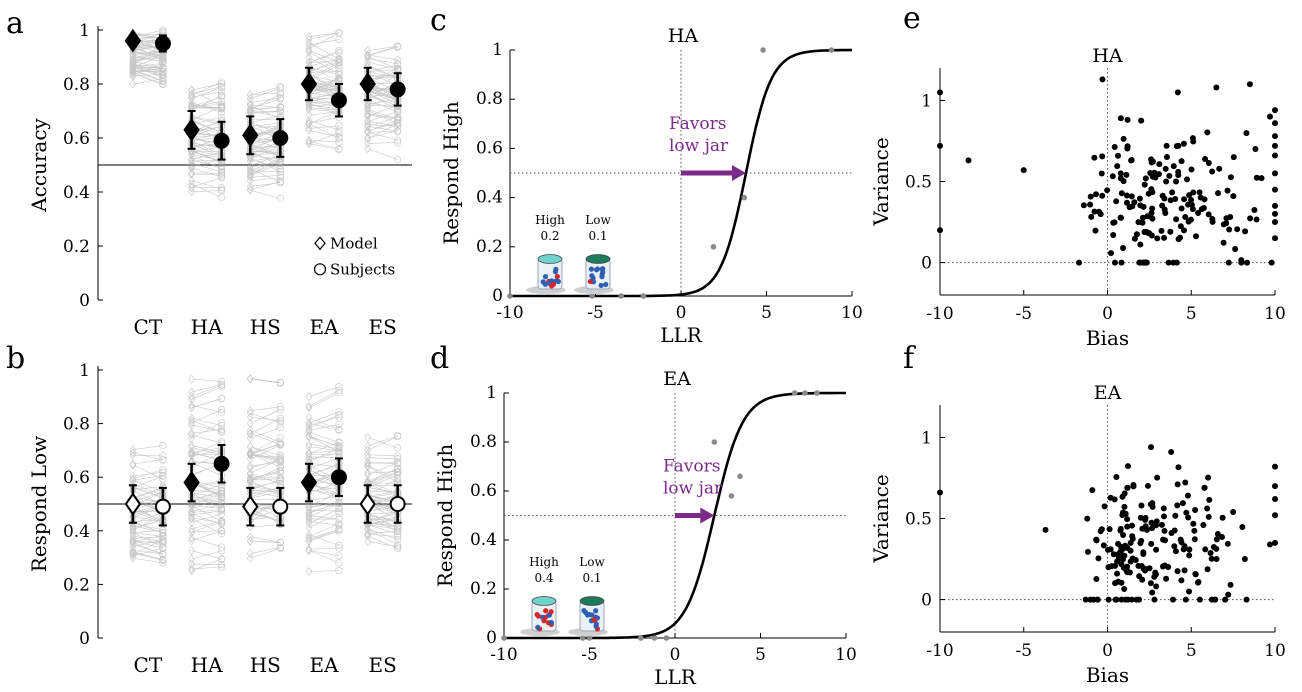  What do you see at coordinates (265, 665) in the screenshot?
I see `x-tick-label-hs: HS` at bounding box center [265, 665].